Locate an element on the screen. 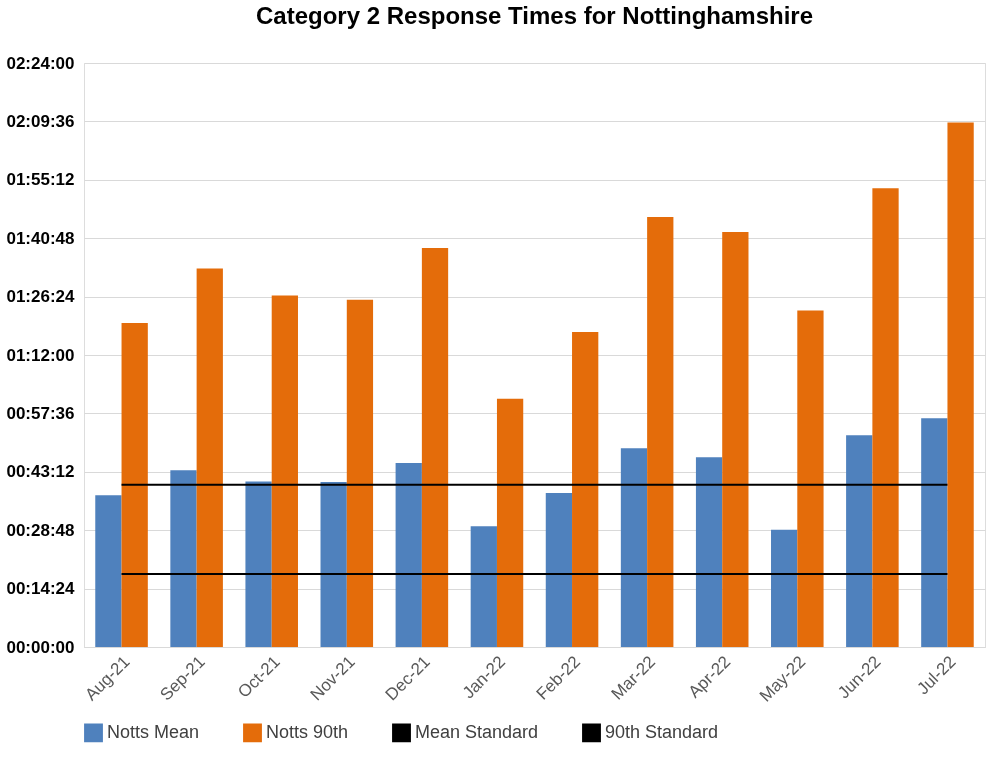 The width and height of the screenshot is (1008, 769). y-tick-label: 00:14:24 is located at coordinates (41, 589).